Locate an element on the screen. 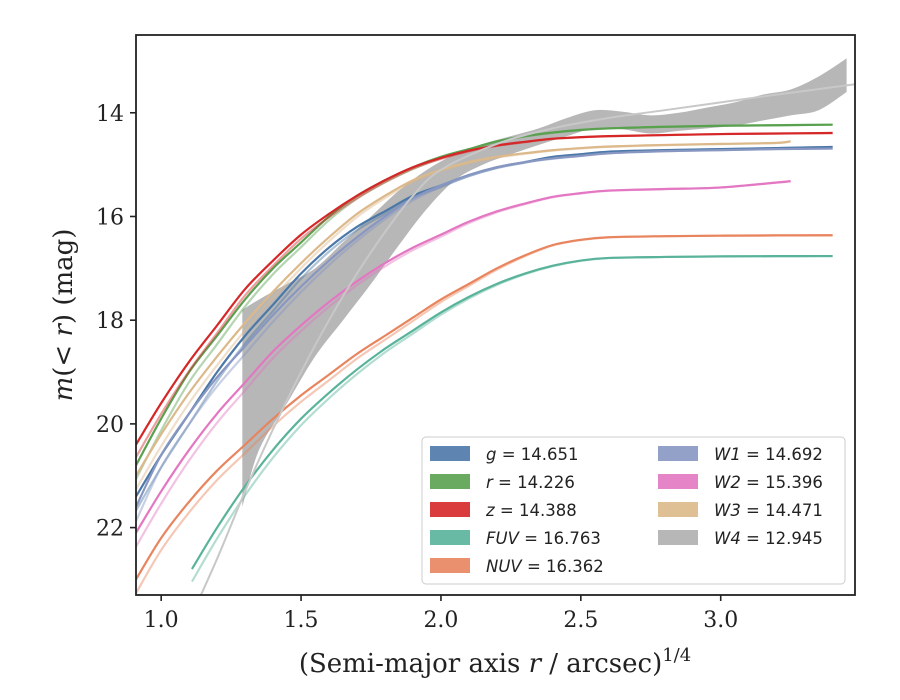  legend-label-w3: W3 = 14.471 is located at coordinates (768, 510).